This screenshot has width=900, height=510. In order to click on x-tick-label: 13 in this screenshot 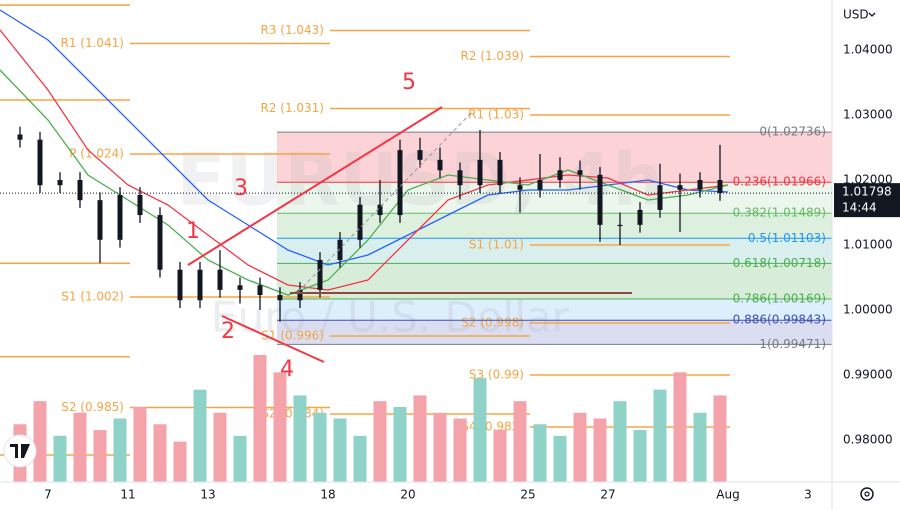, I will do `click(207, 495)`.